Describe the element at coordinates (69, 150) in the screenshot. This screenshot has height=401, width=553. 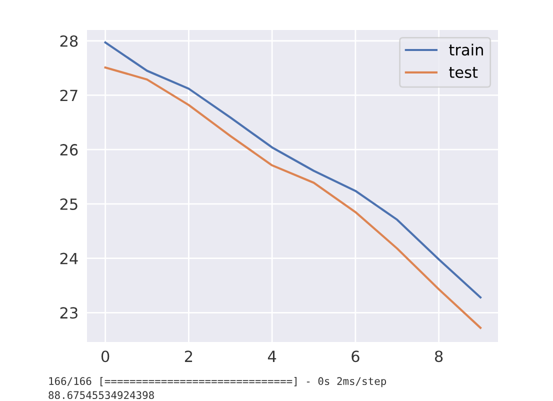
I see `y-tick-label: 26` at that location.